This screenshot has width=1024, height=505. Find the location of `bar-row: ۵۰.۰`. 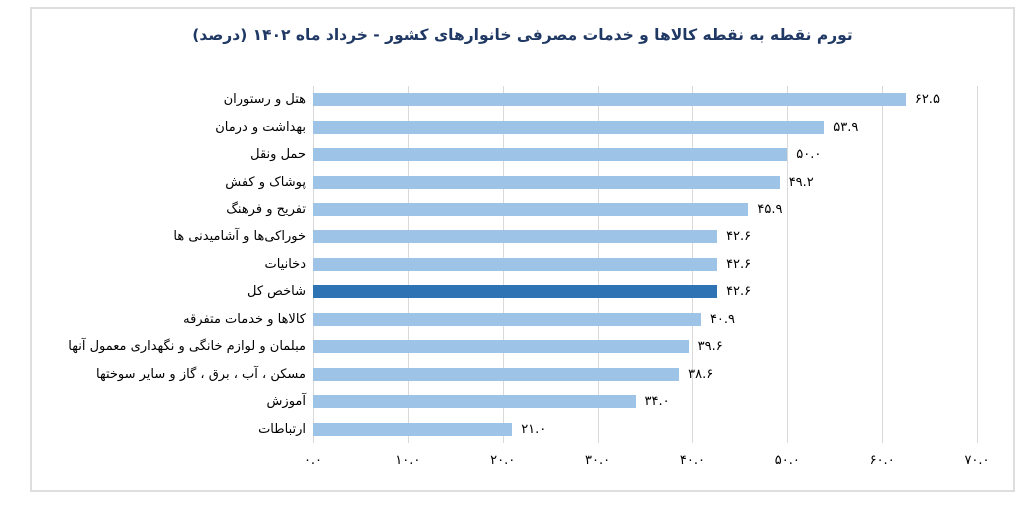

bar-row: ۵۰.۰ is located at coordinates (645, 154).